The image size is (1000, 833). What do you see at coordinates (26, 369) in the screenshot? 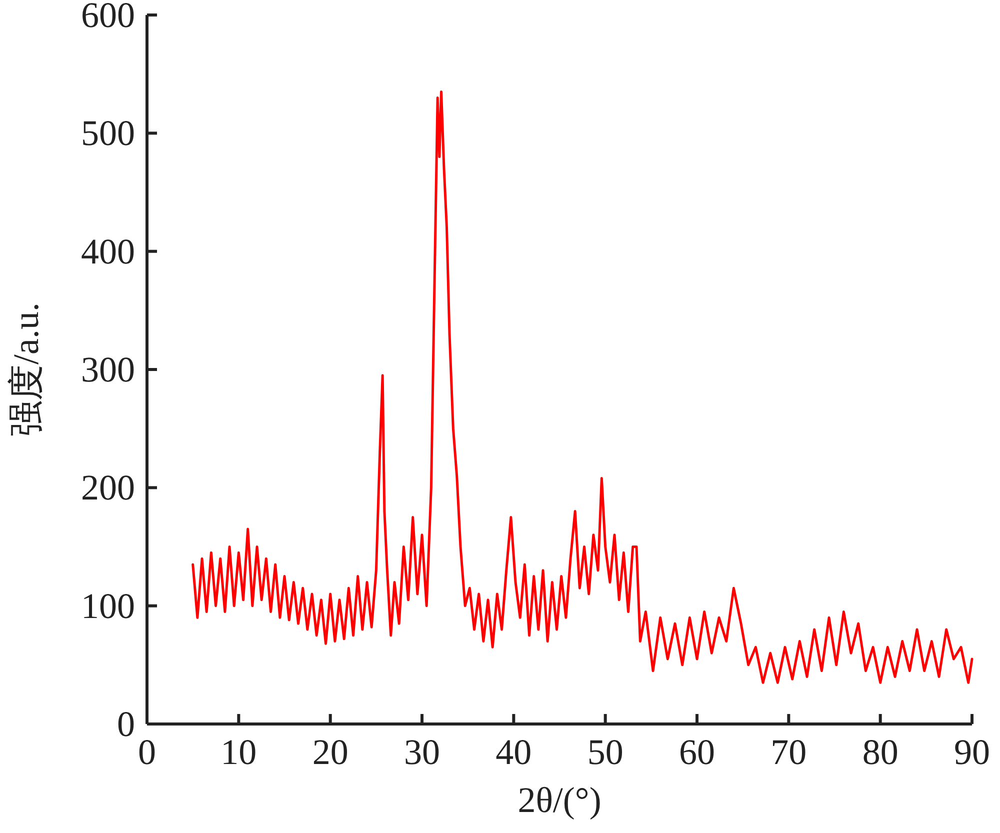
I see `y-axis-title: 强度/a.u.` at bounding box center [26, 369].